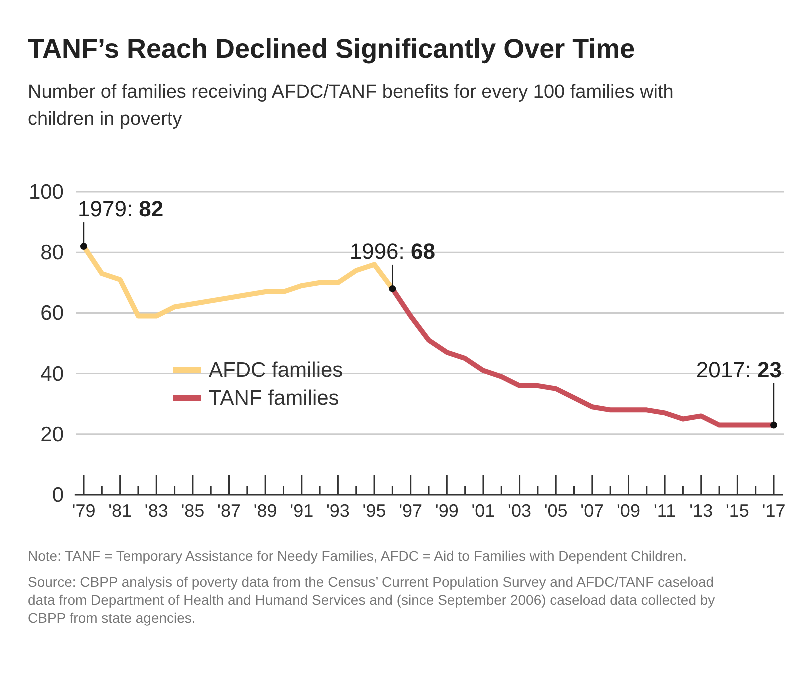  Describe the element at coordinates (332, 49) in the screenshot. I see `chart-title: TANF’s Reach Declined Significantly Over Time` at that location.